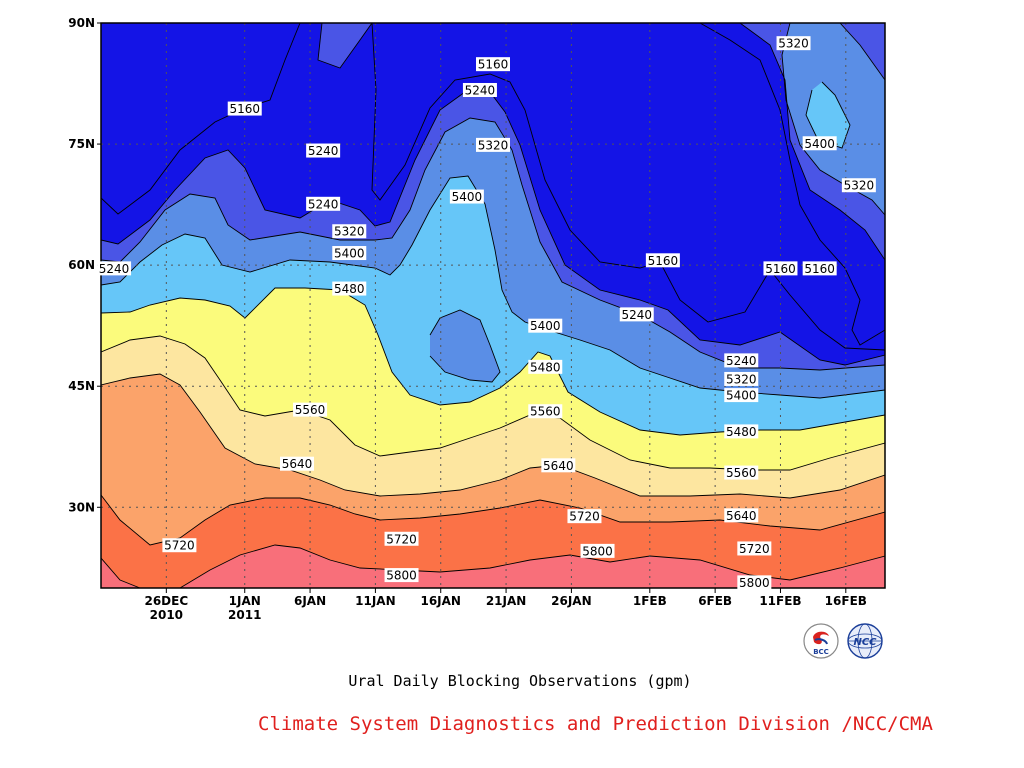 The width and height of the screenshot is (1024, 768). Describe the element at coordinates (506, 601) in the screenshot. I see `x-tick-label: 21JAN` at that location.